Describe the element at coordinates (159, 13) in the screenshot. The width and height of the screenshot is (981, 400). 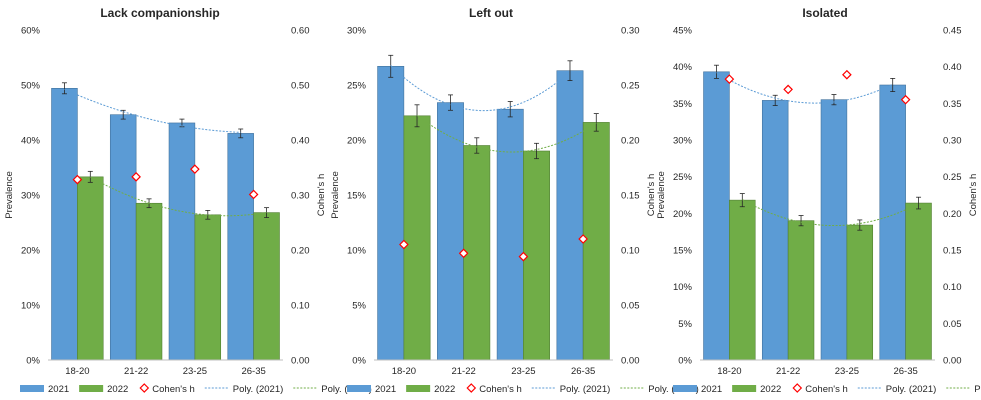
I see `chart-title: Lack companionship` at that location.